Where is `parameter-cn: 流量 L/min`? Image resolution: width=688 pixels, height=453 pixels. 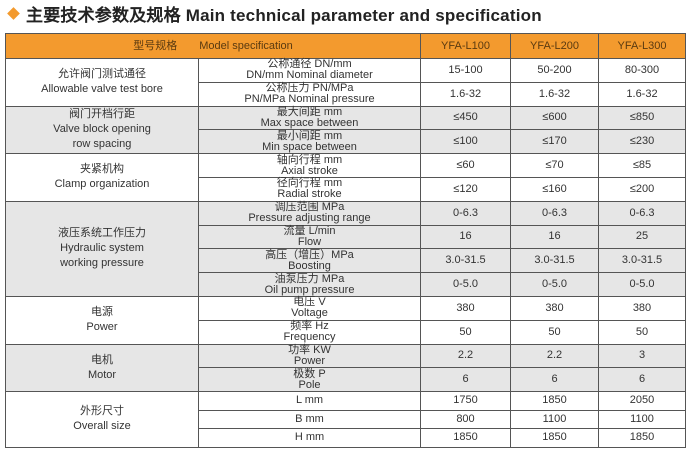
parameter-cn: 流量 L/min is located at coordinates (309, 230).